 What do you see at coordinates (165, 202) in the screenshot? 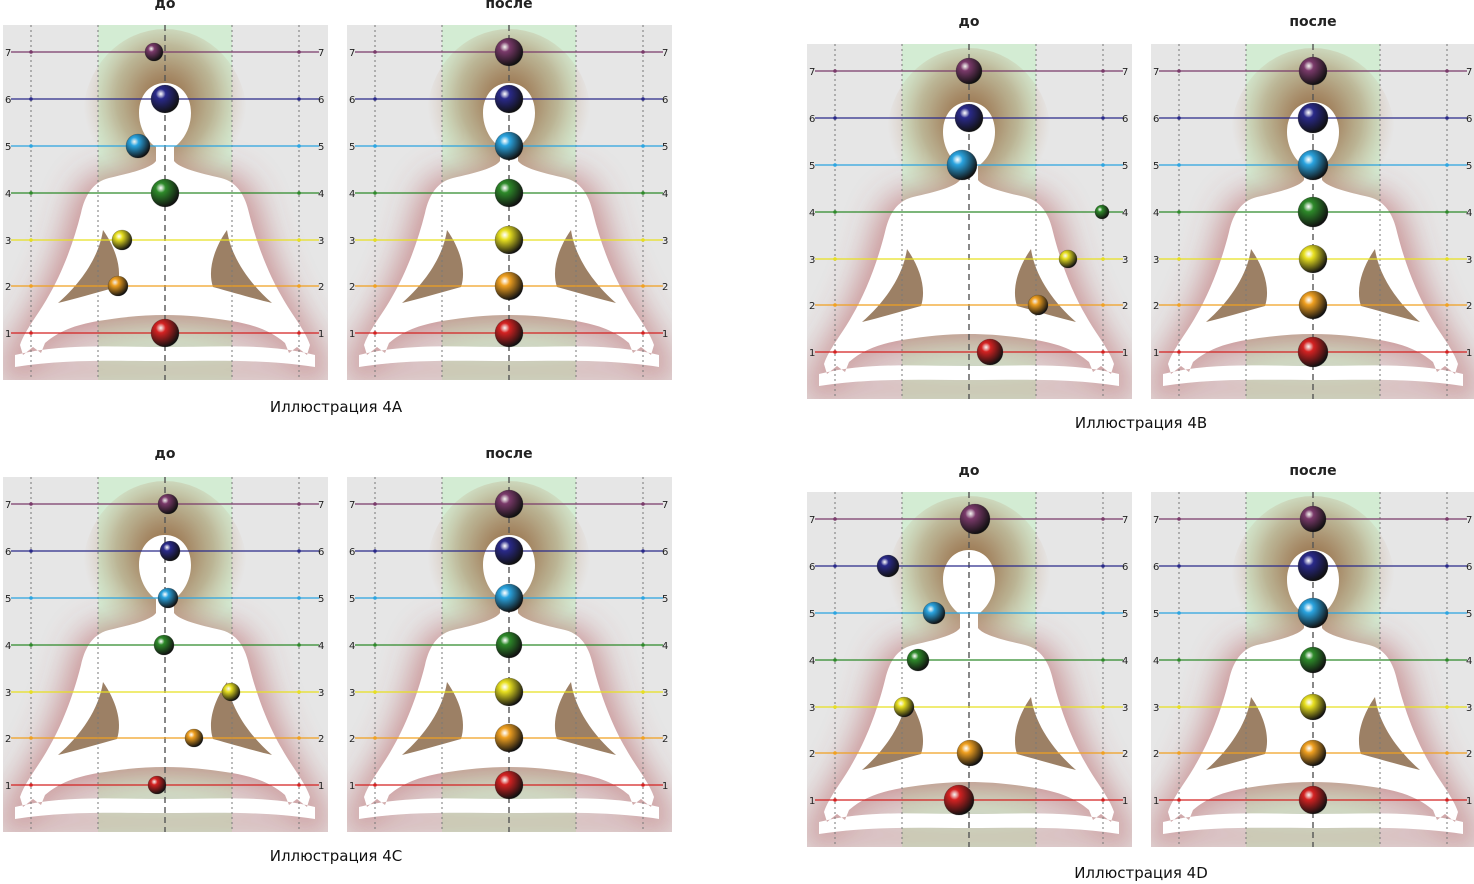
I see `chart-panel-4a-before: 1 1 2 2 3 3 4 4 5 5 6 6 7 7` at bounding box center [165, 202].